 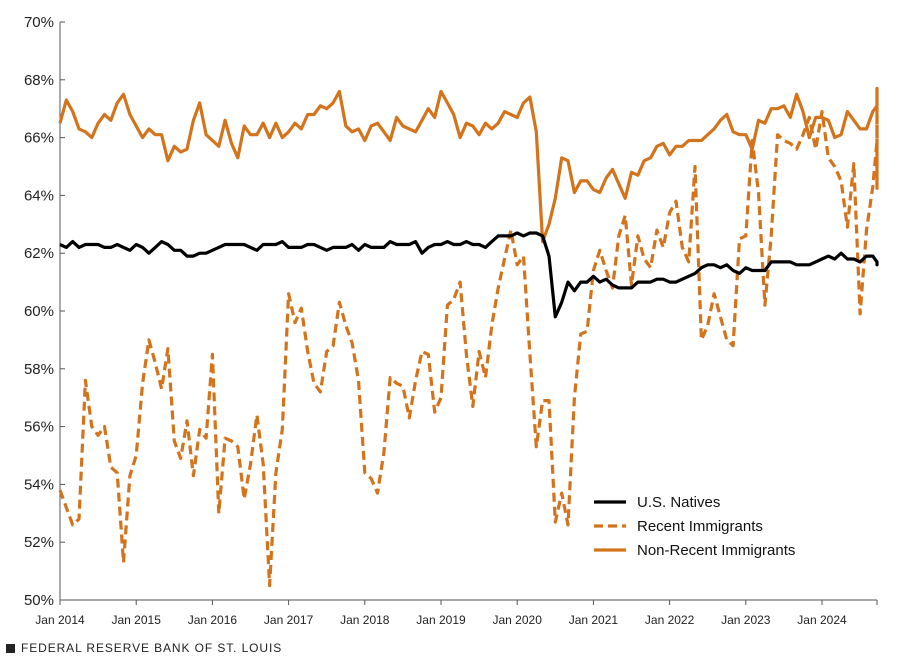 What do you see at coordinates (594, 620) in the screenshot?
I see `x-tick-label: Jan 2021` at bounding box center [594, 620].